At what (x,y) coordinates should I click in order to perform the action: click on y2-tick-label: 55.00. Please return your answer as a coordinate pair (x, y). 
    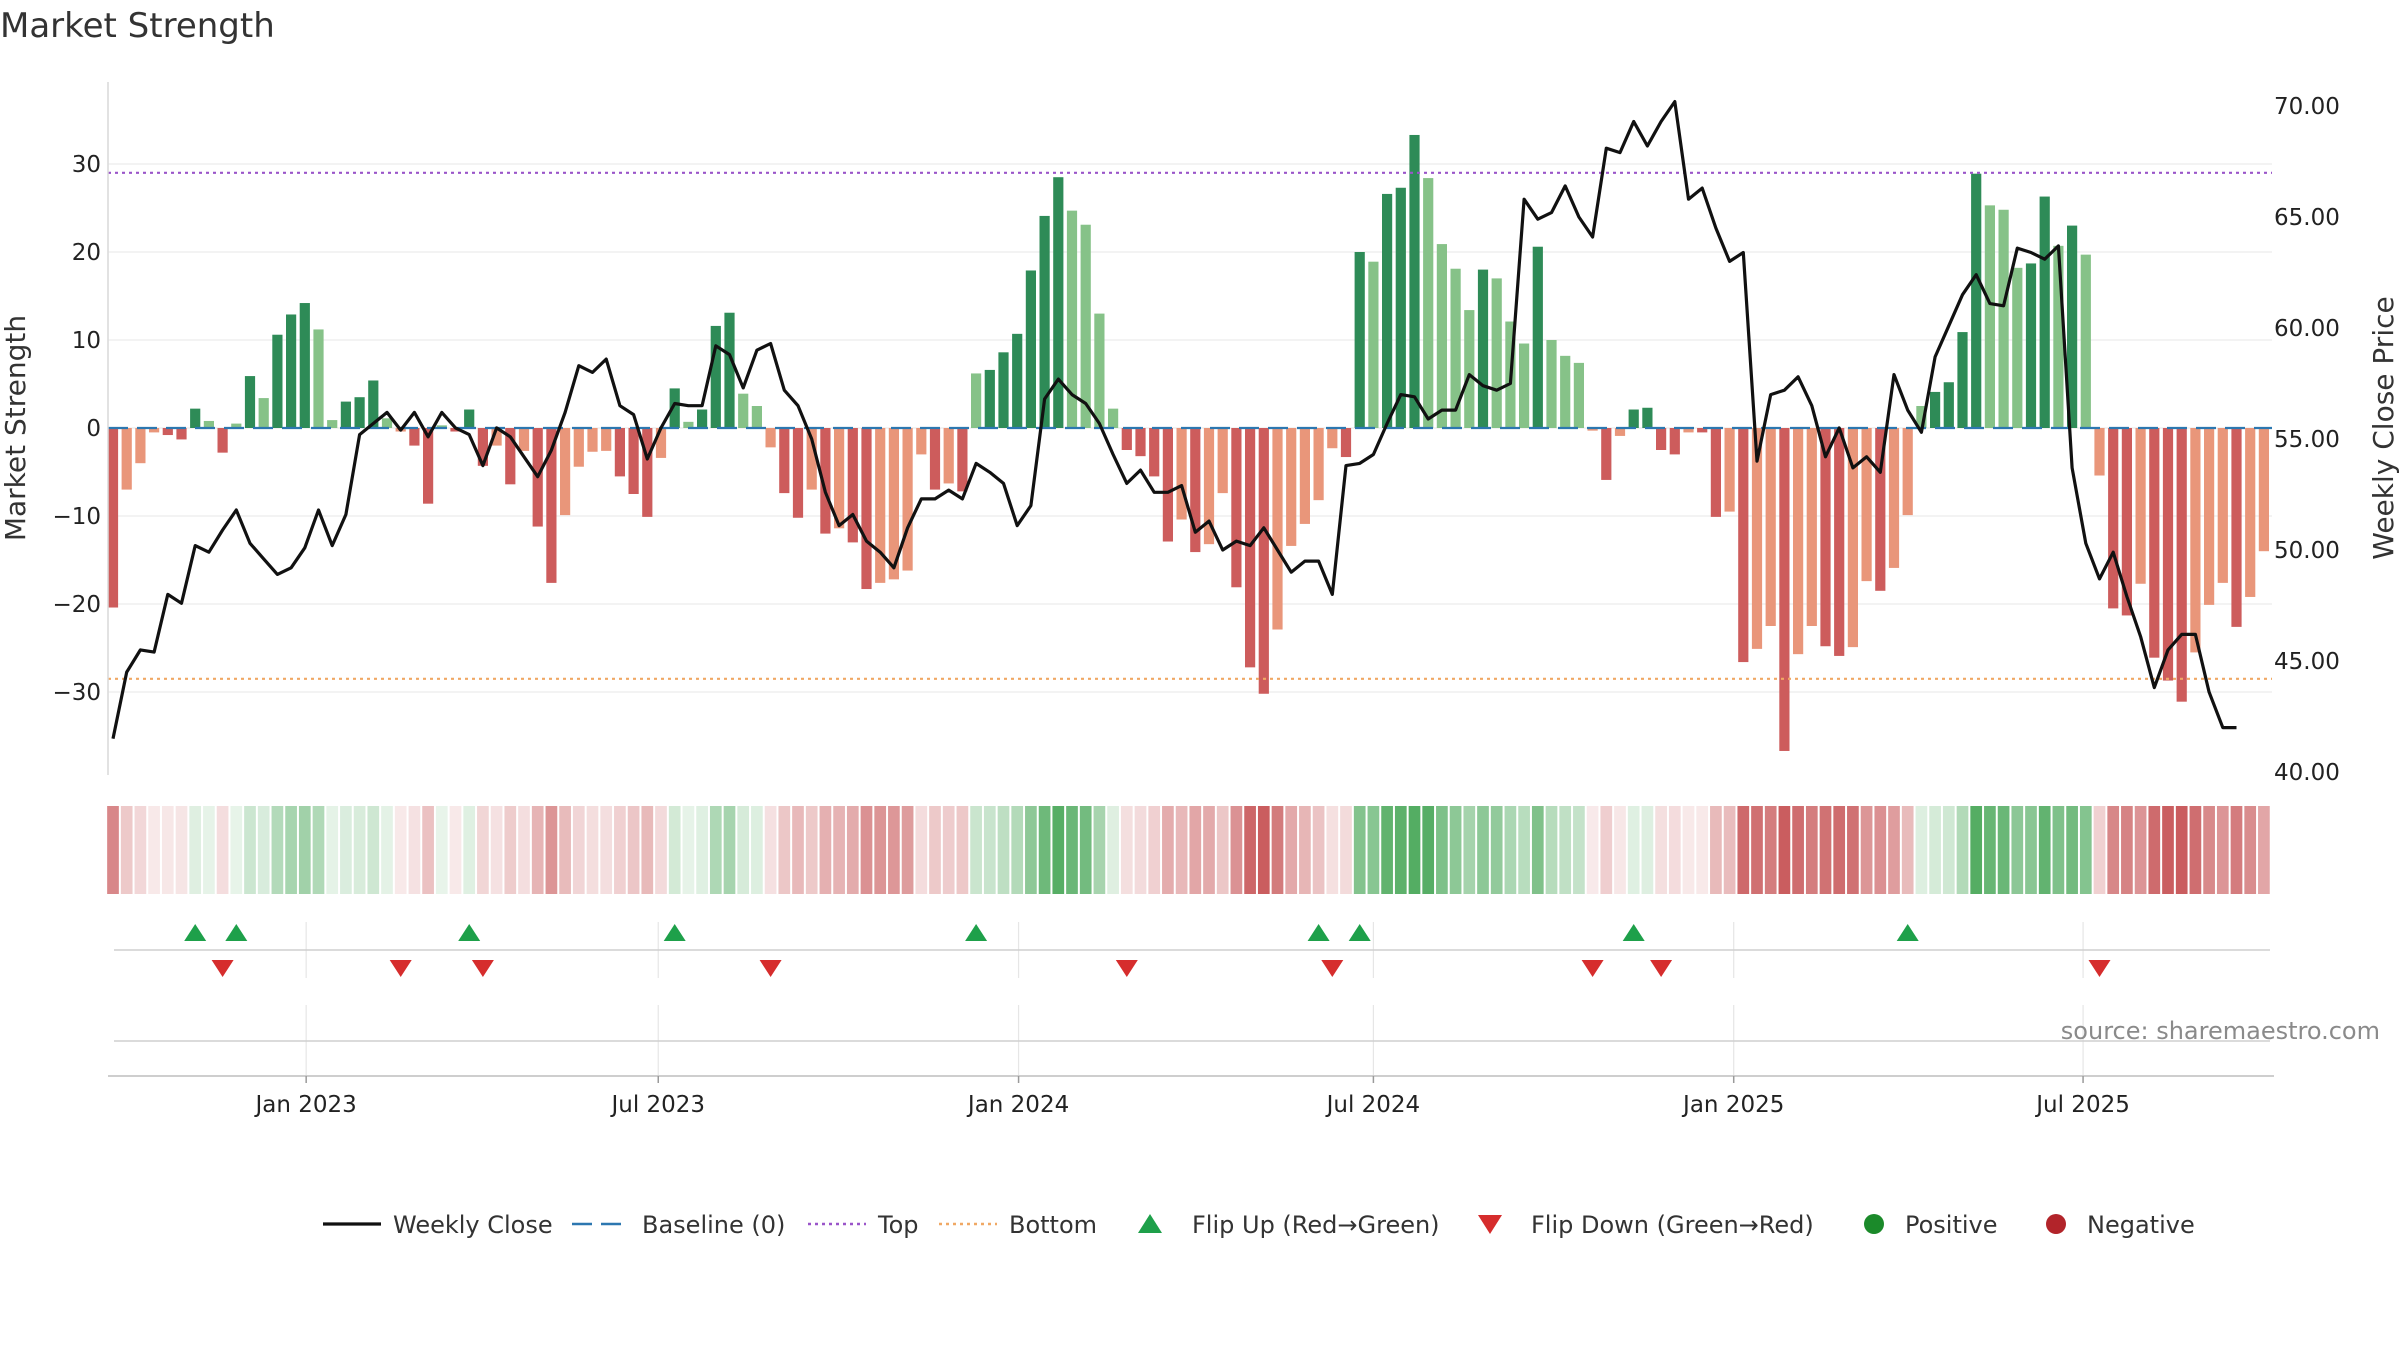
    Looking at the image, I should click on (2307, 440).